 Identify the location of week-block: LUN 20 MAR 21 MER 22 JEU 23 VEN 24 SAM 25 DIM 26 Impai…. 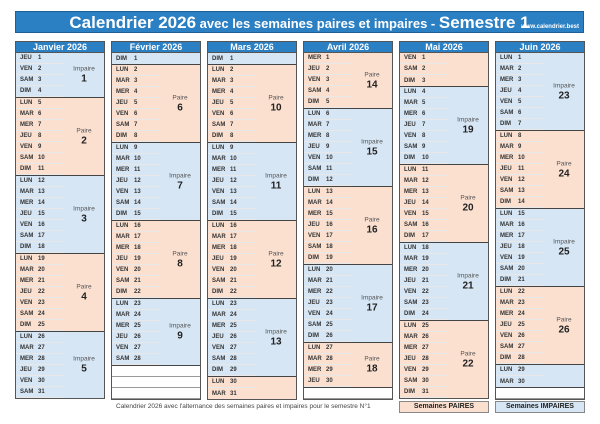
(348, 304).